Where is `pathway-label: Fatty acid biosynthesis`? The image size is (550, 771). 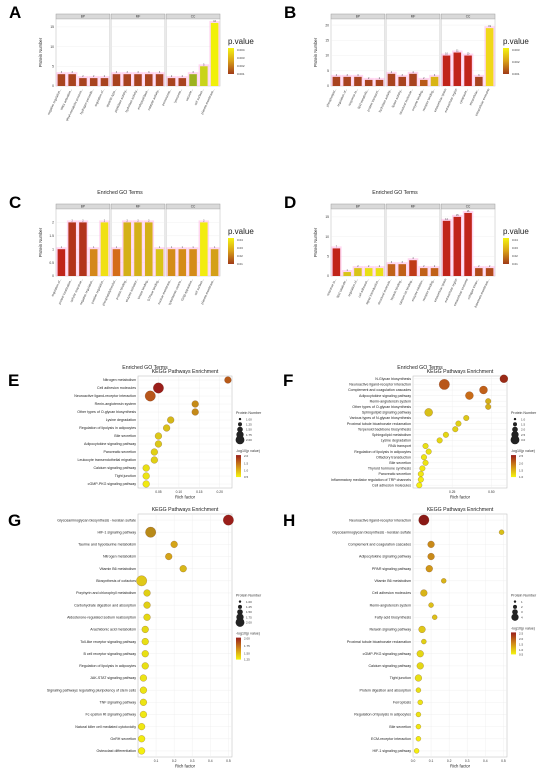 pathway-label: Fatty acid biosynthesis is located at coordinates (393, 617).